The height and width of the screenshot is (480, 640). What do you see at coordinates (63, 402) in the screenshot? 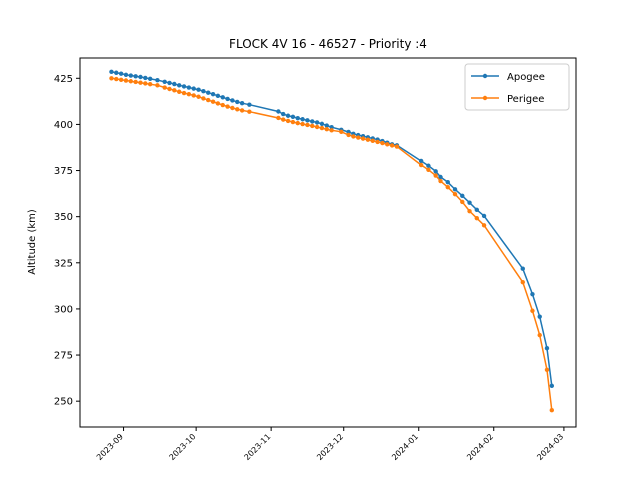
I see `y-tick-label: 250` at bounding box center [63, 402].